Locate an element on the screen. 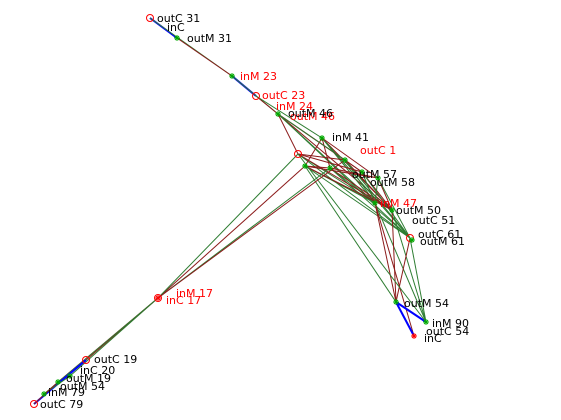 The width and height of the screenshot is (561, 420). label-outC-23: outC 23 is located at coordinates (283, 95).